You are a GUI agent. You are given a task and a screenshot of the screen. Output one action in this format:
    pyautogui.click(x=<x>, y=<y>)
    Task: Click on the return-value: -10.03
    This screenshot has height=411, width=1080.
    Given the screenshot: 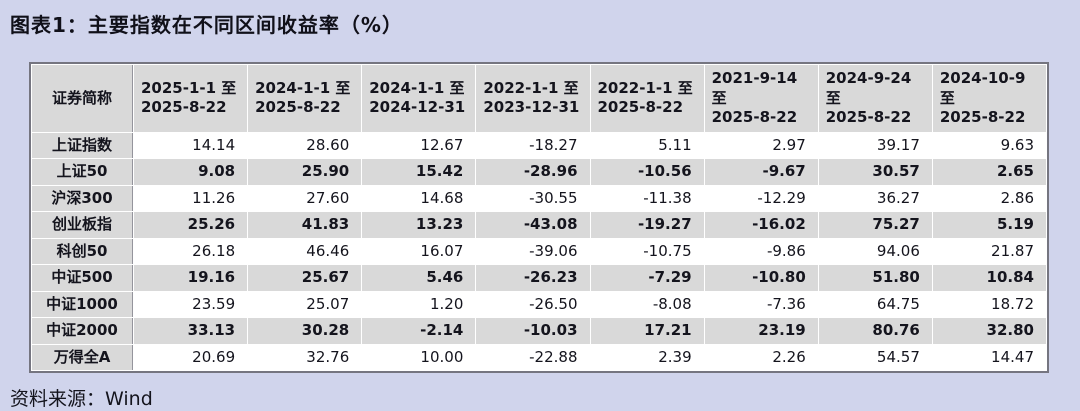 What is the action you would take?
    pyautogui.click(x=533, y=331)
    